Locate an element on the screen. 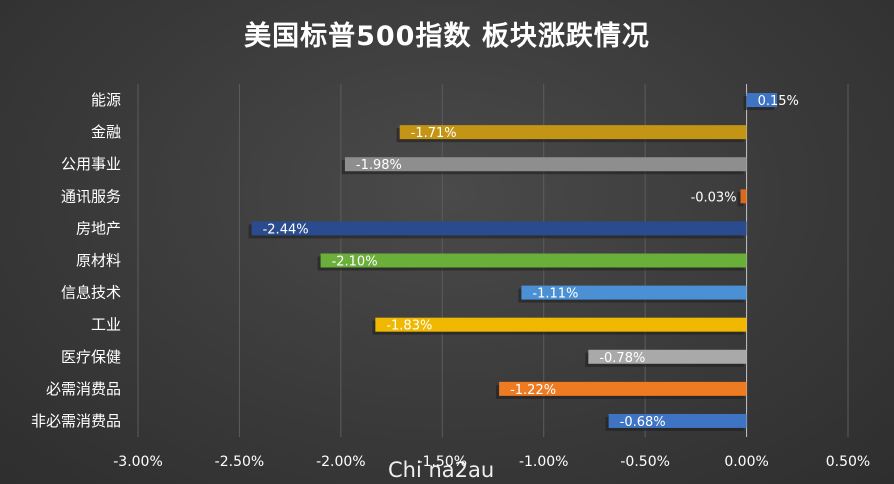 The image size is (894, 484). category-label: 能源 is located at coordinates (106, 100).